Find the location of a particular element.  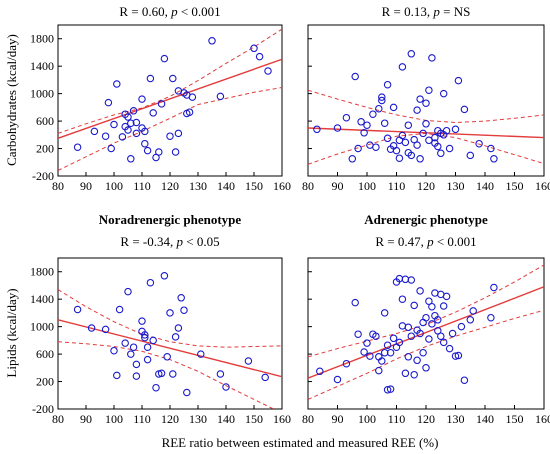

panel-stat-title: R = -0.34, p < 0.05 is located at coordinates (169, 241).